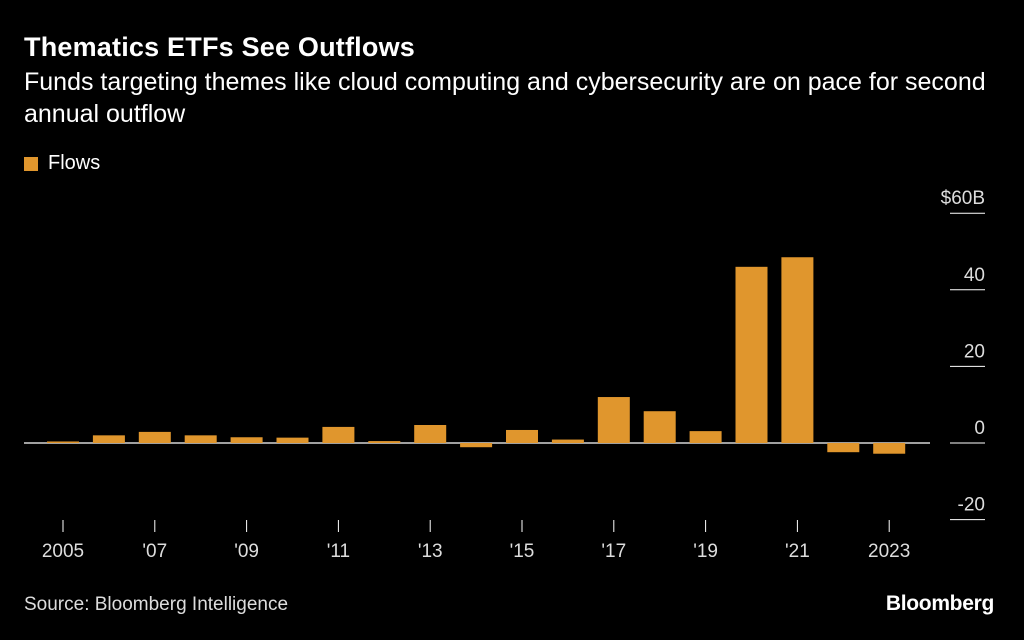  What do you see at coordinates (384, 442) in the screenshot?
I see `bar-2012` at bounding box center [384, 442].